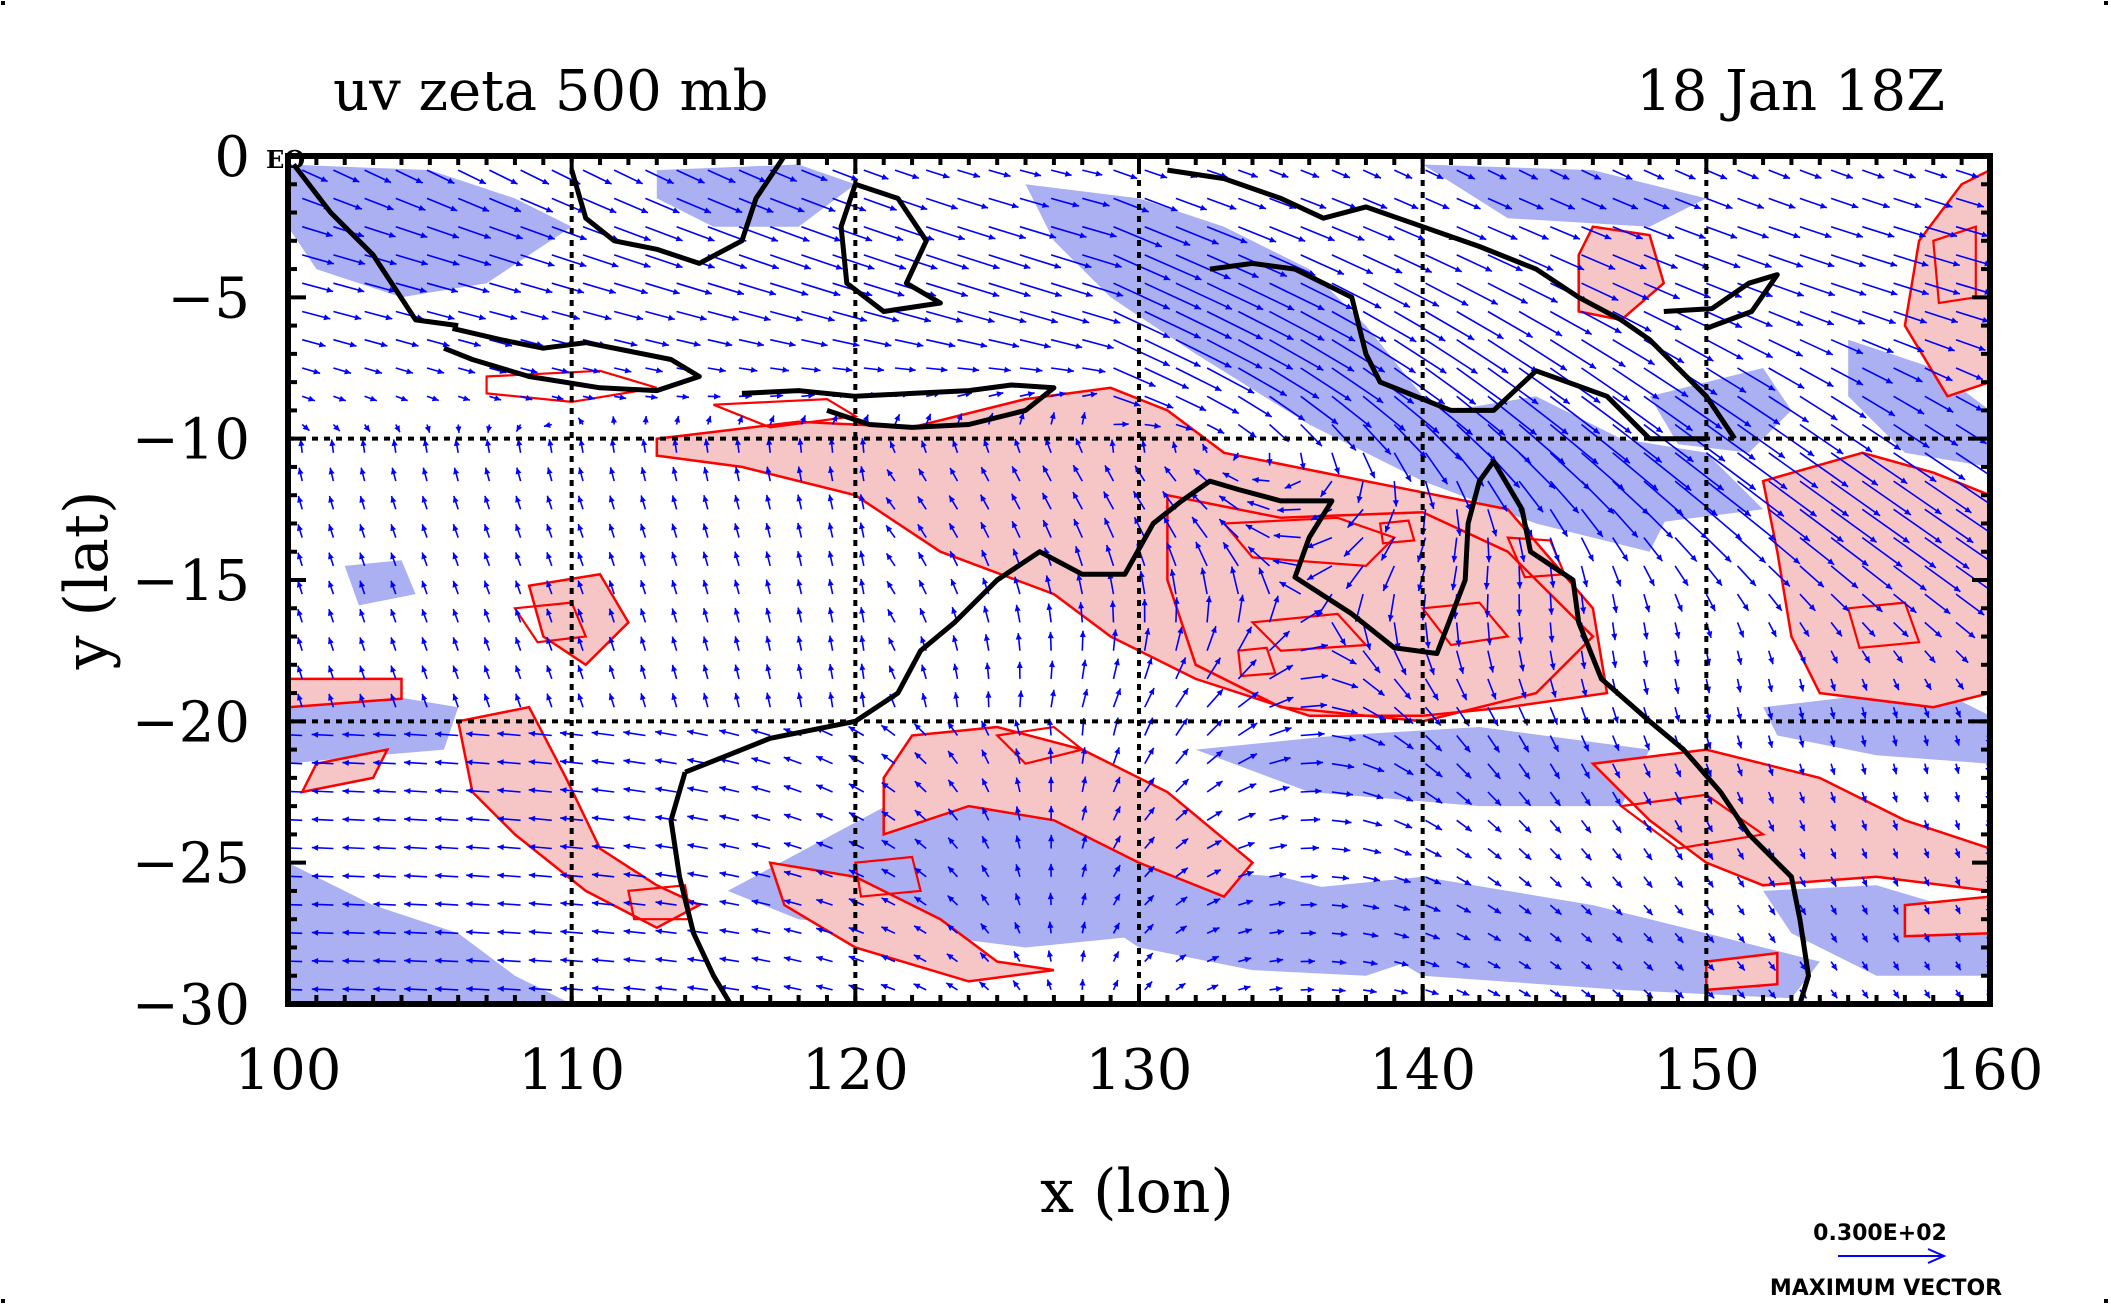 This screenshot has height=1305, width=2111. I want to click on coastline-australia, so click(700, 887).